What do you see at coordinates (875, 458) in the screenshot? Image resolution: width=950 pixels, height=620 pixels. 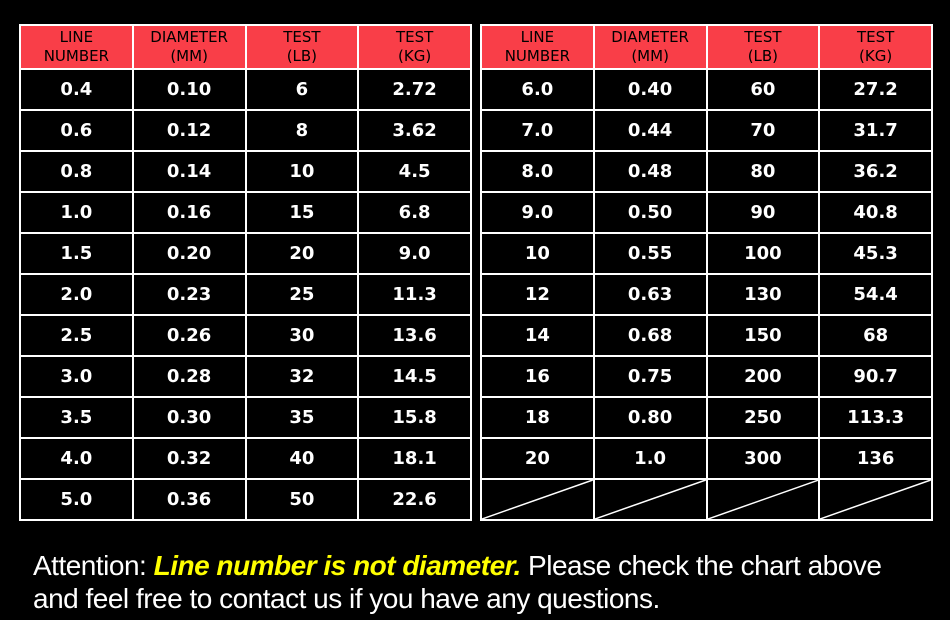 I see `table-cell: 136` at bounding box center [875, 458].